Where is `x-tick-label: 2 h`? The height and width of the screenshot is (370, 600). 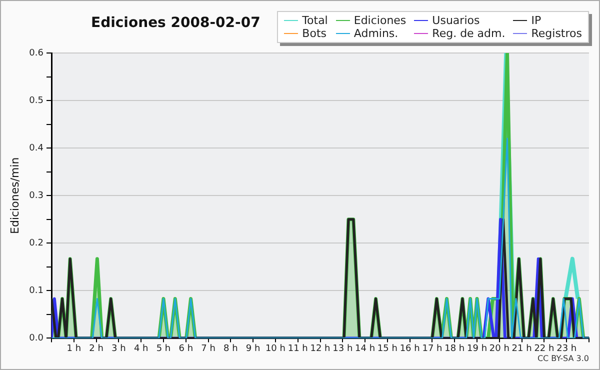
x-tick-label: 2 h is located at coordinates (96, 349).